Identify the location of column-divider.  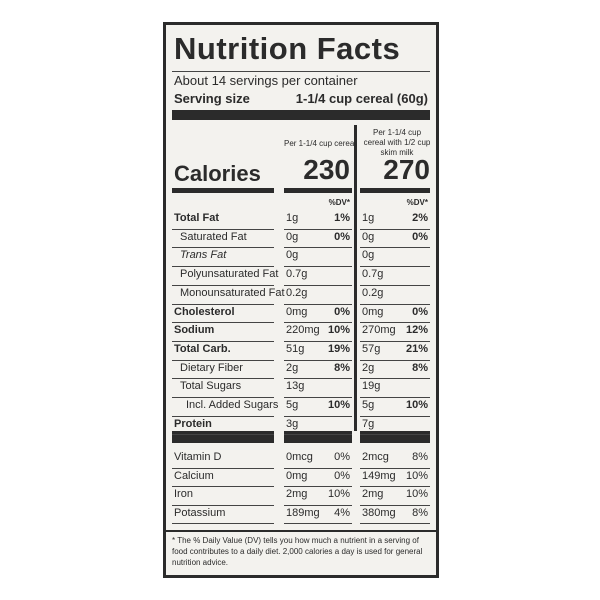
(355, 278).